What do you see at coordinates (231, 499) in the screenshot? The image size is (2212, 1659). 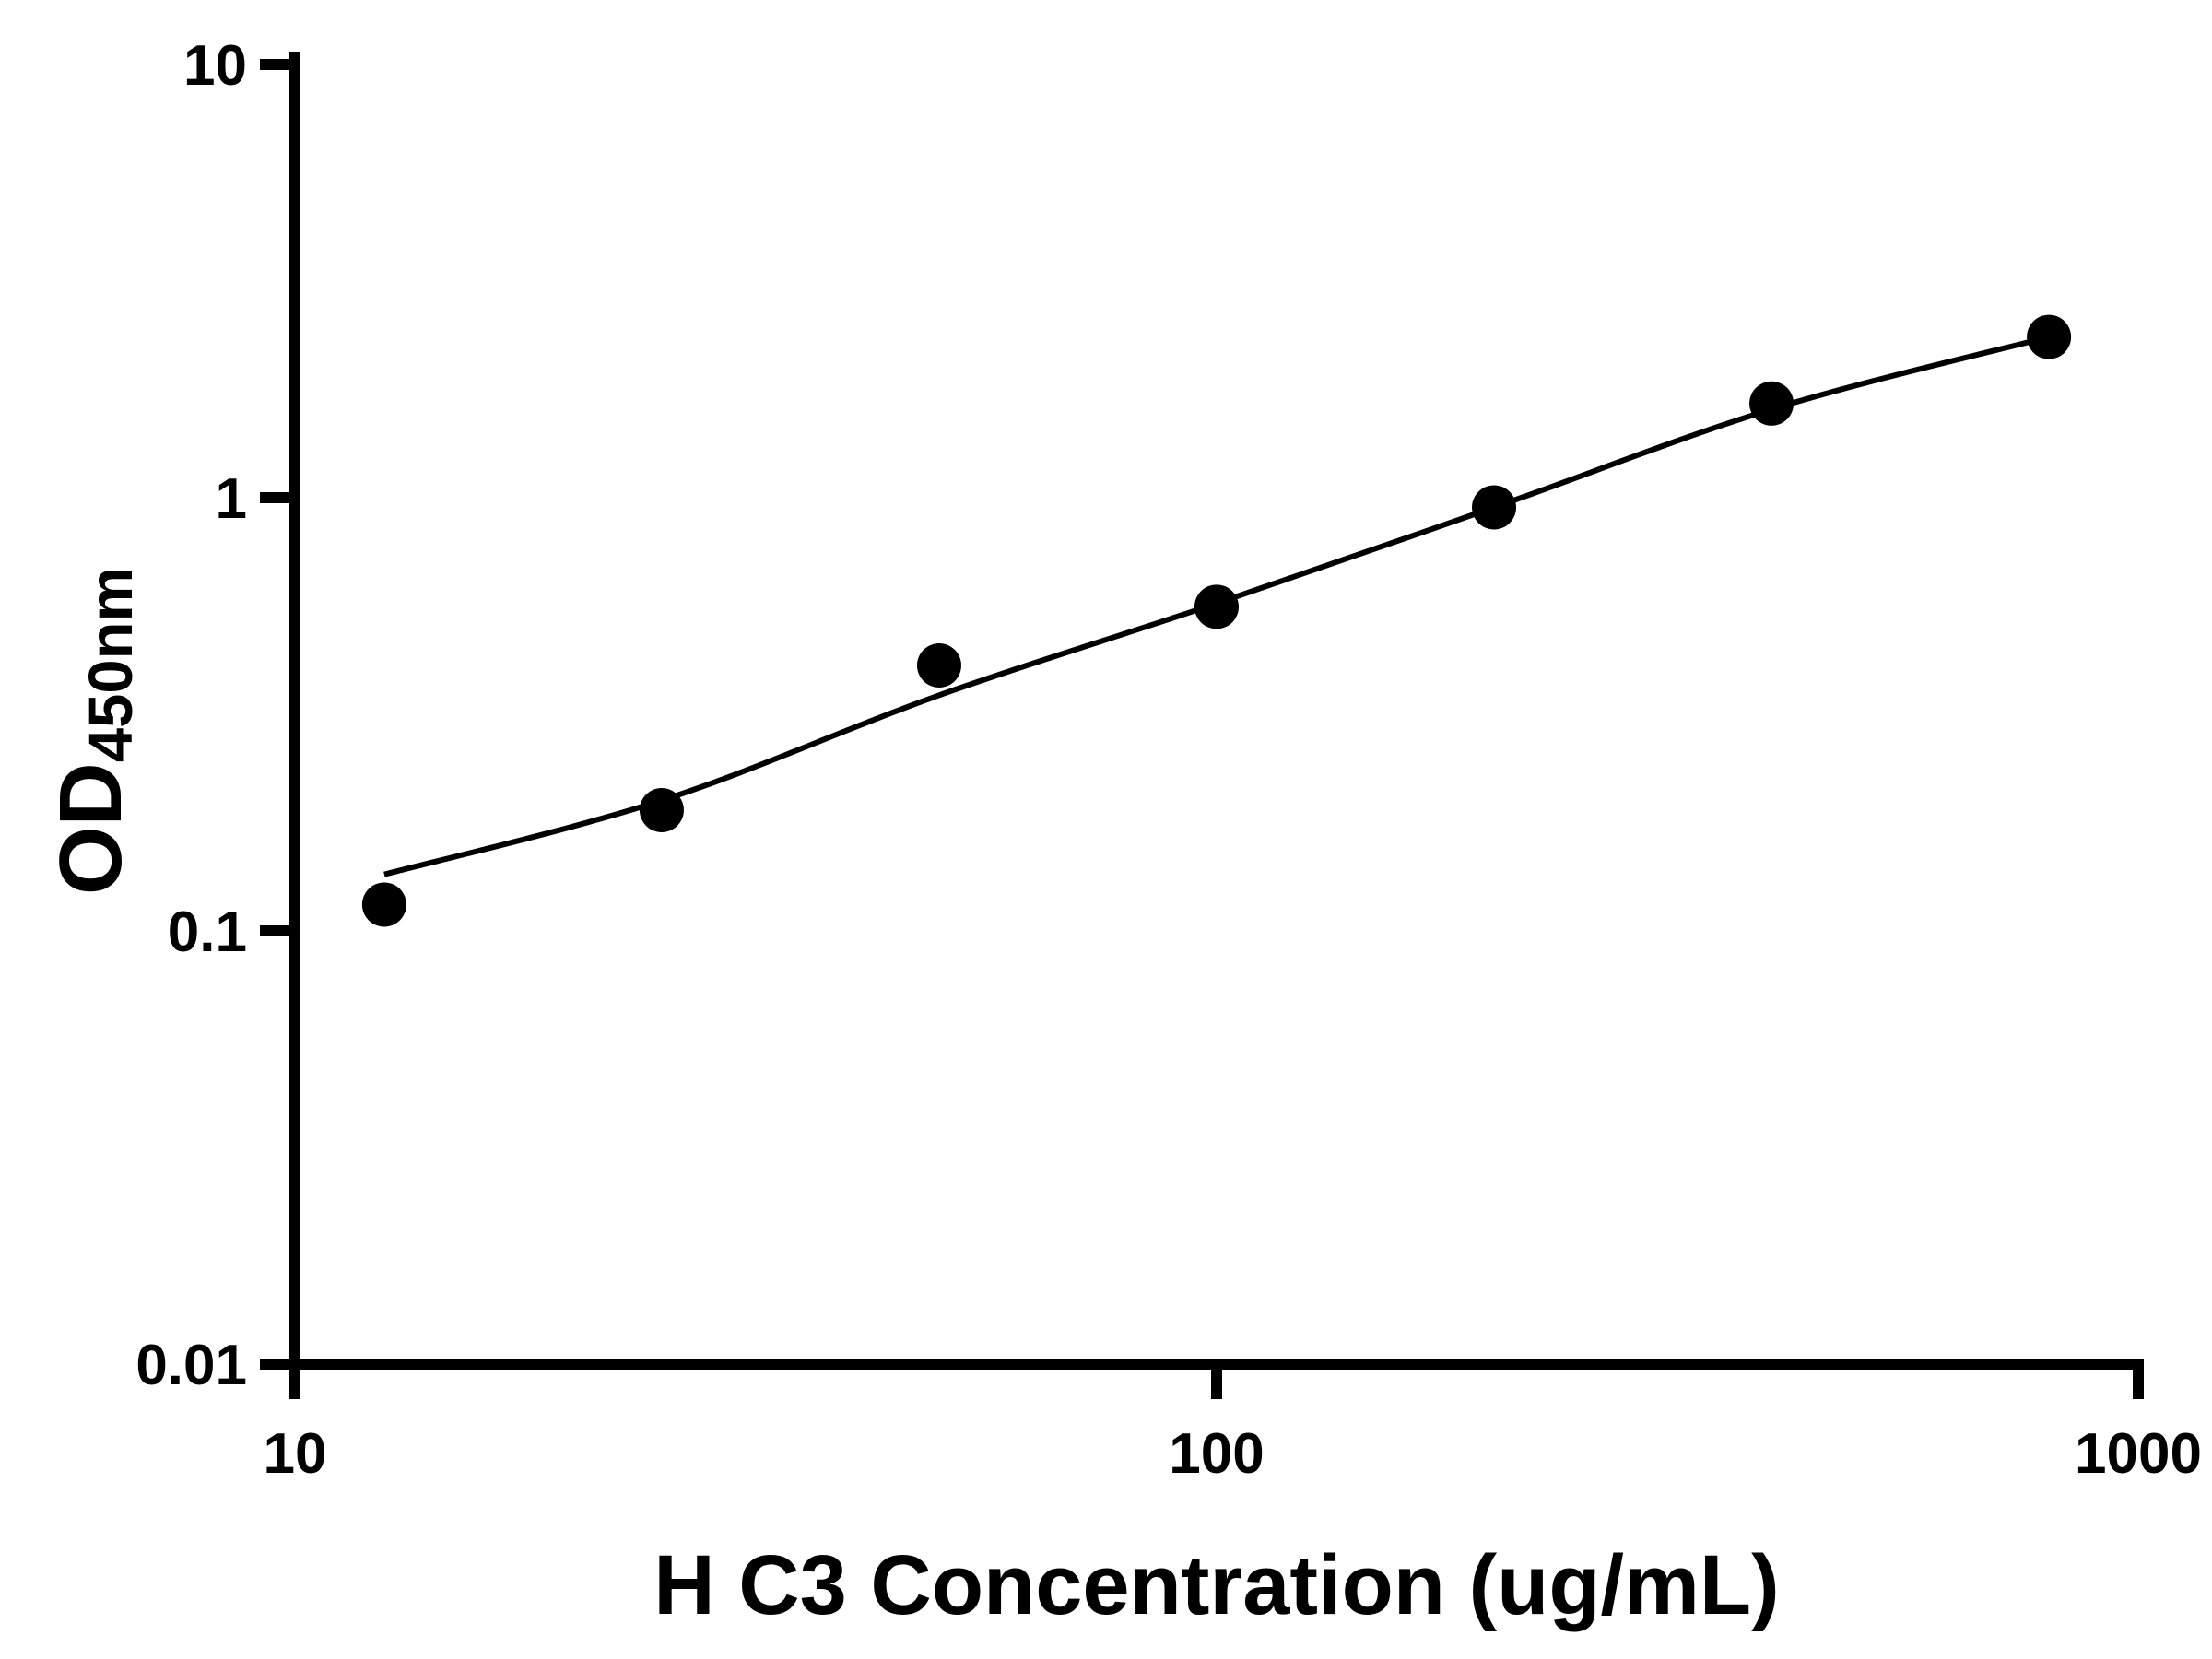 I see `y-tick-label: 1` at bounding box center [231, 499].